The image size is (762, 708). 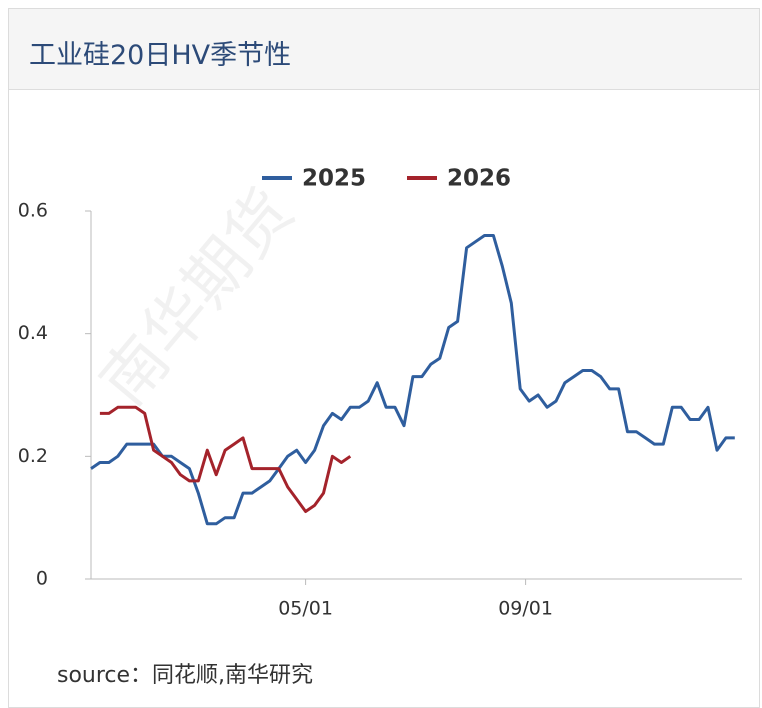 What do you see at coordinates (160, 55) in the screenshot?
I see `card-title: 工业硅20日HV季节性` at bounding box center [160, 55].